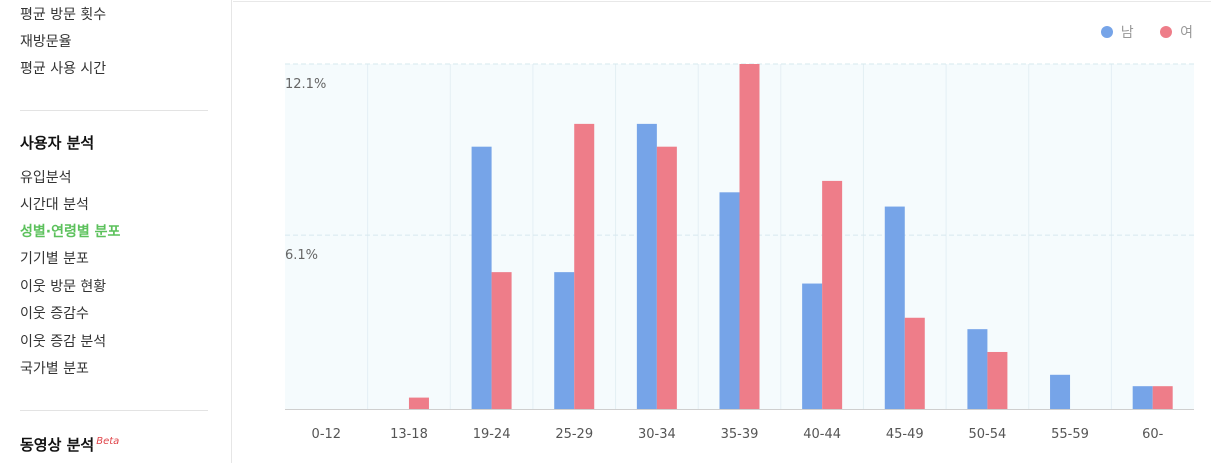 The width and height of the screenshot is (1211, 463). Describe the element at coordinates (1117, 32) in the screenshot. I see `legend-item-male: 남` at that location.